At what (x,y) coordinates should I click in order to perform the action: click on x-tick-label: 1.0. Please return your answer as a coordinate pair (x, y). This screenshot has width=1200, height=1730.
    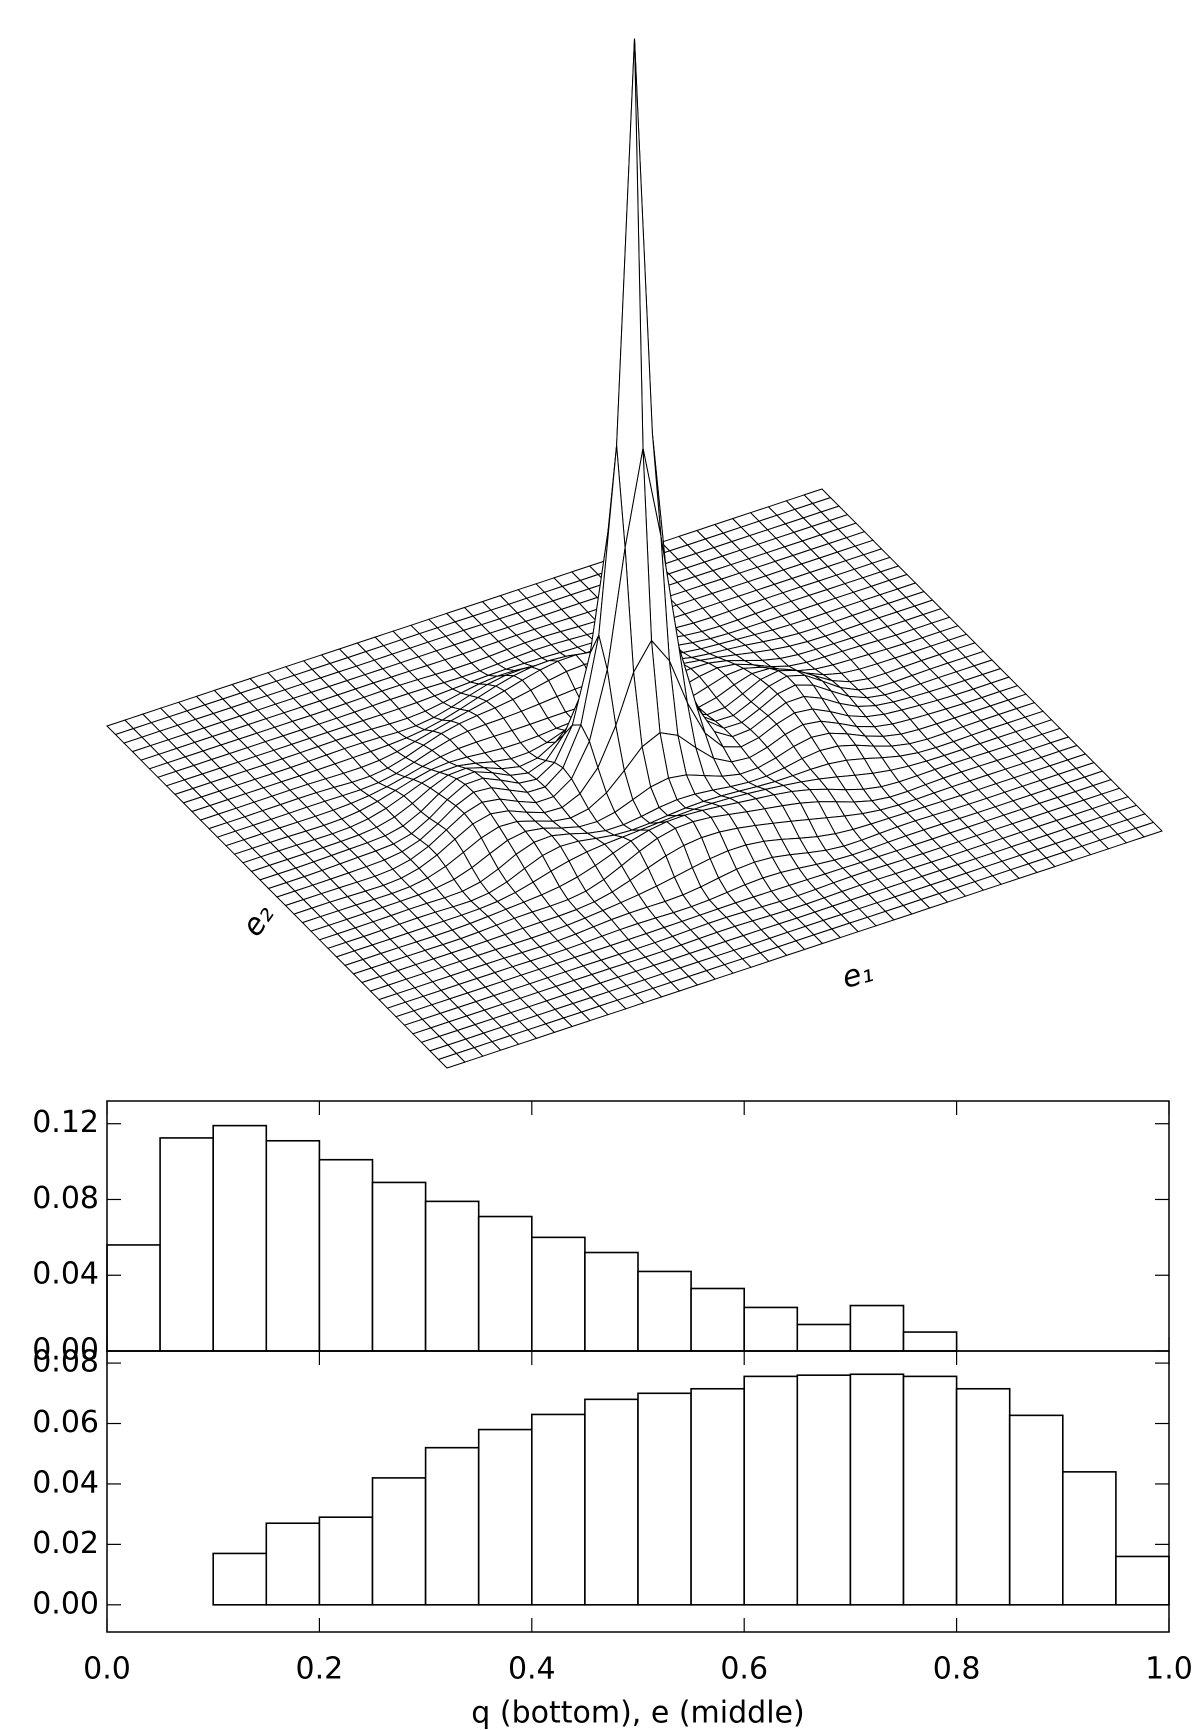
    Looking at the image, I should click on (1169, 1669).